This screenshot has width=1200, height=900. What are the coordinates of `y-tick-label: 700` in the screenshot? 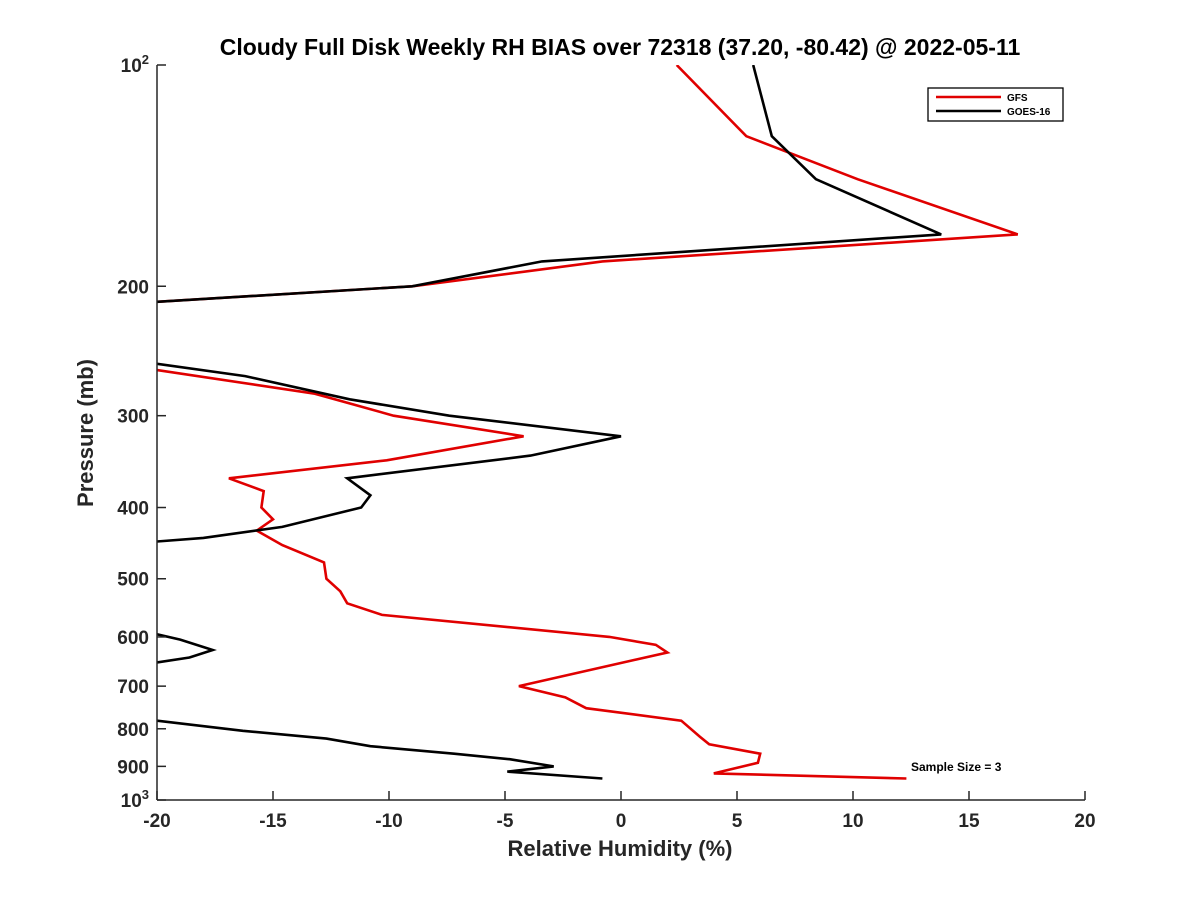 It's located at (133, 687).